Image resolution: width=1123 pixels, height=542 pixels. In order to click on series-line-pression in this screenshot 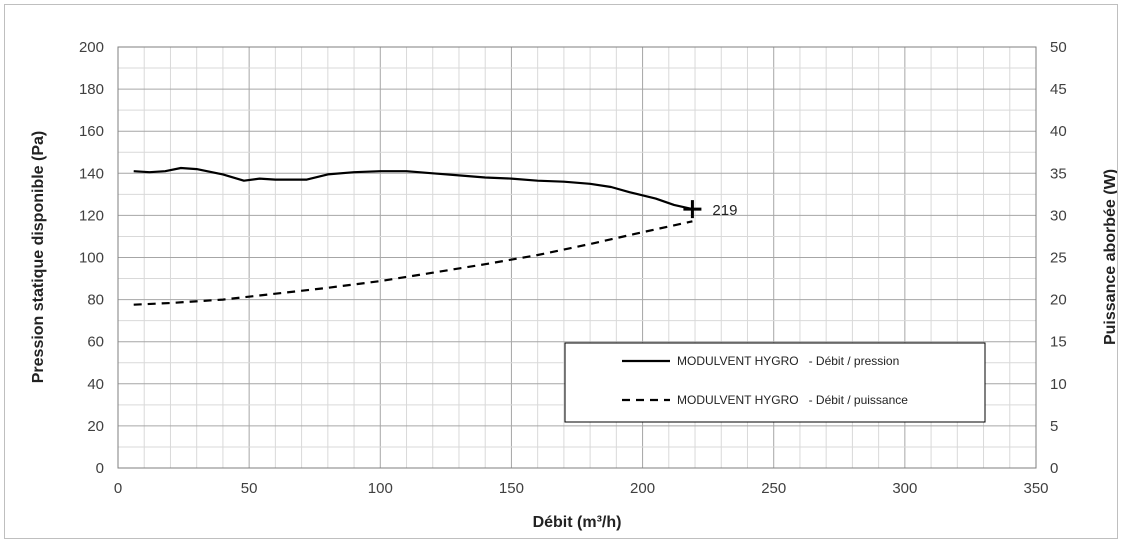, I will do `click(413, 188)`.